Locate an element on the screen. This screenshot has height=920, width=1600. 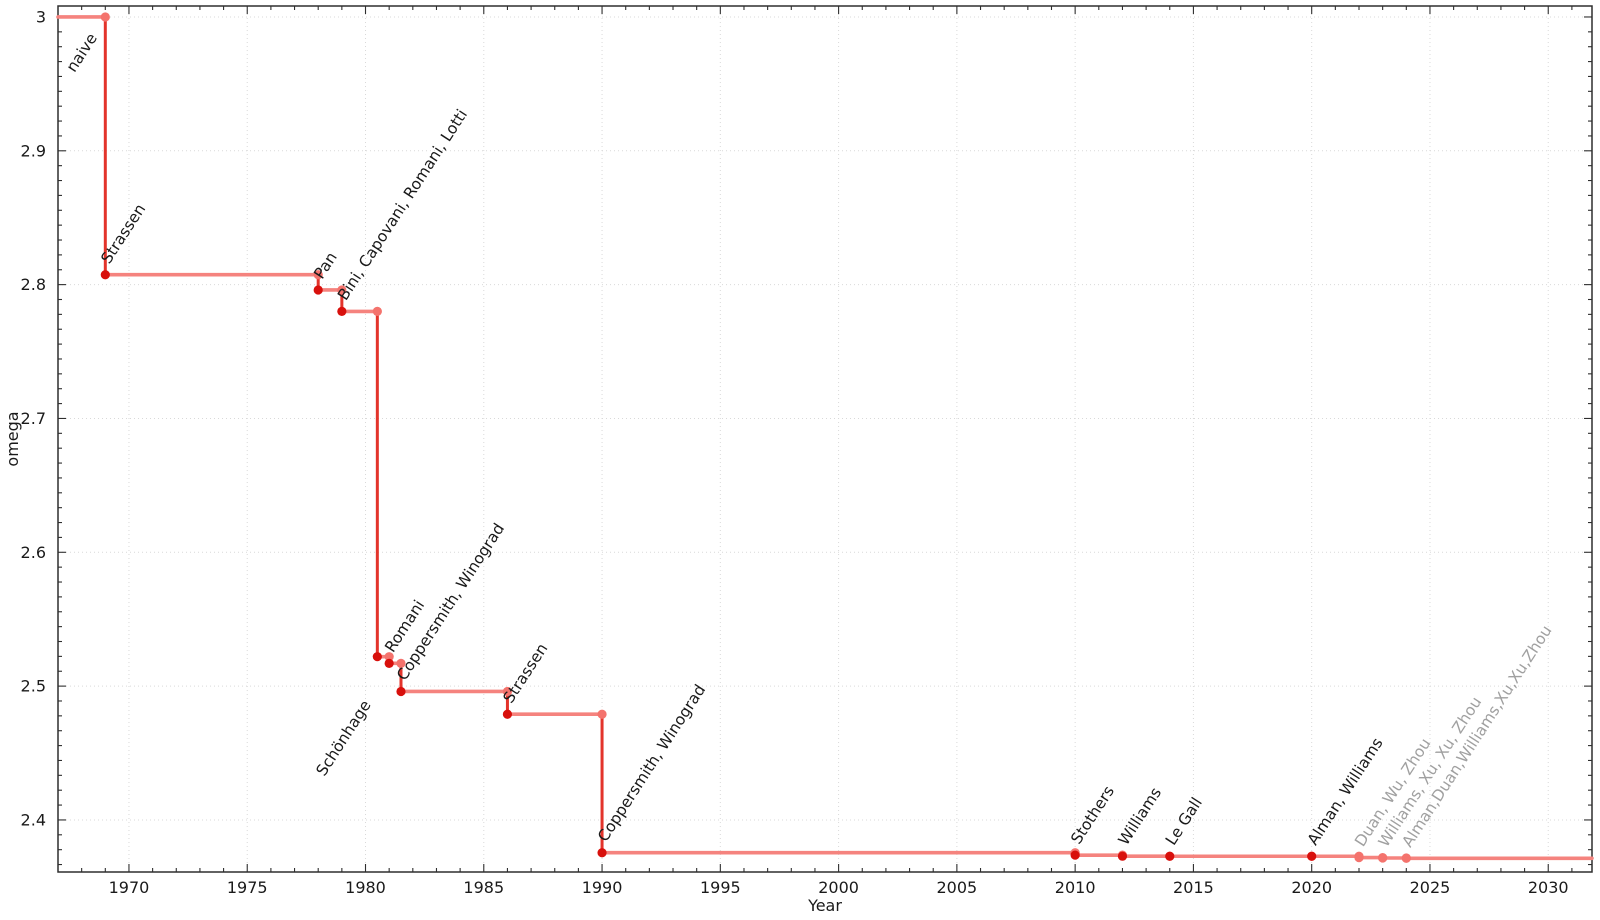
y-axis-title: omega is located at coordinates (12, 438).